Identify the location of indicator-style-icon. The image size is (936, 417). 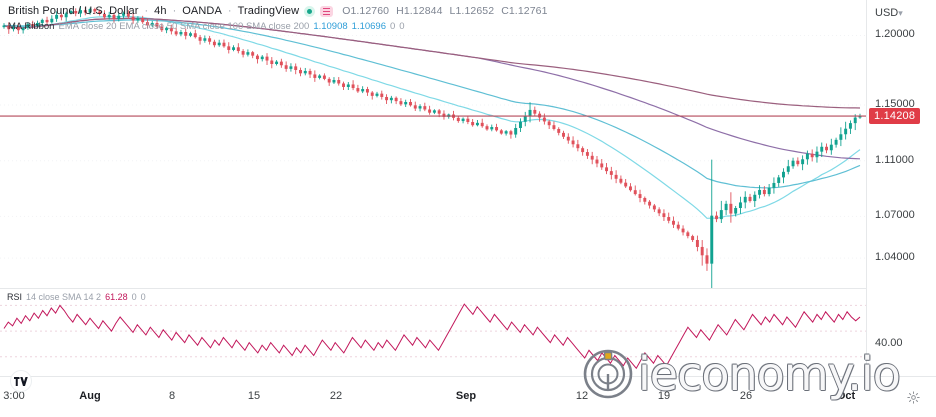
(327, 11).